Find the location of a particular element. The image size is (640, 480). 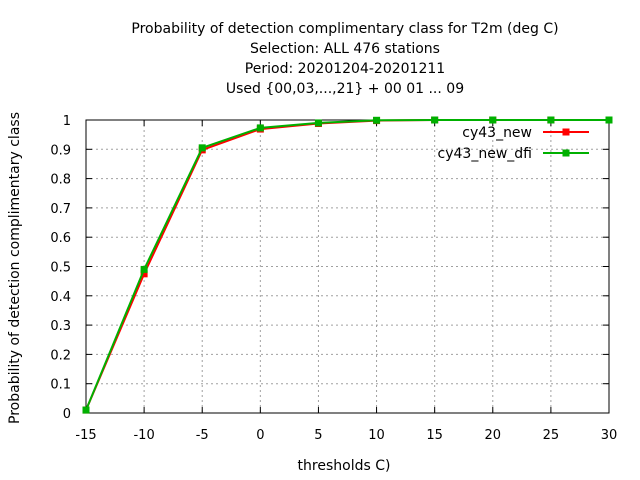

chart-title-line-4: Used {00,03,...,21} + 00 01 ... 09 is located at coordinates (345, 89).